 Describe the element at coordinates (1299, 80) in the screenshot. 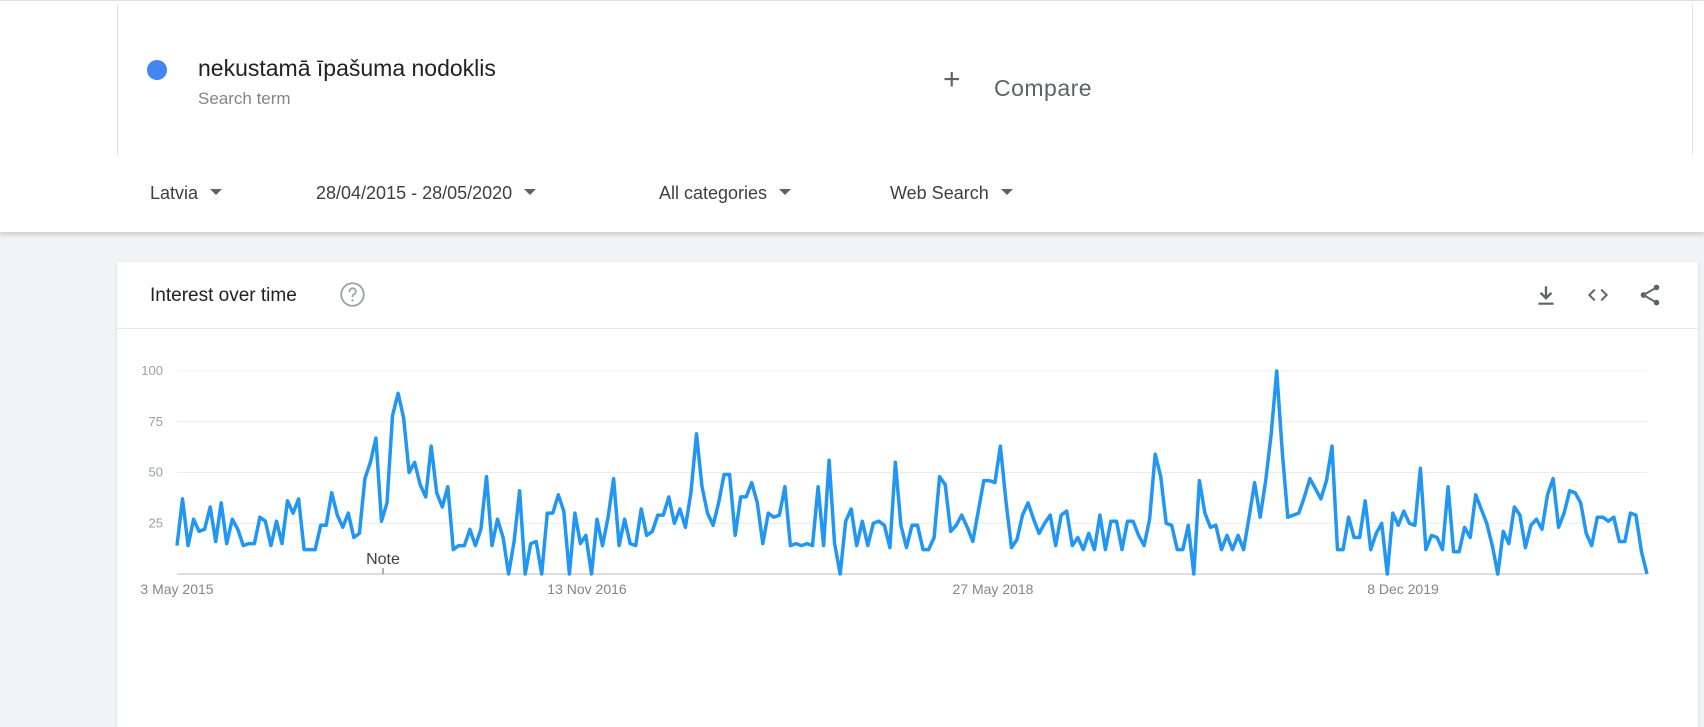

I see `compare-button: + Compare` at that location.